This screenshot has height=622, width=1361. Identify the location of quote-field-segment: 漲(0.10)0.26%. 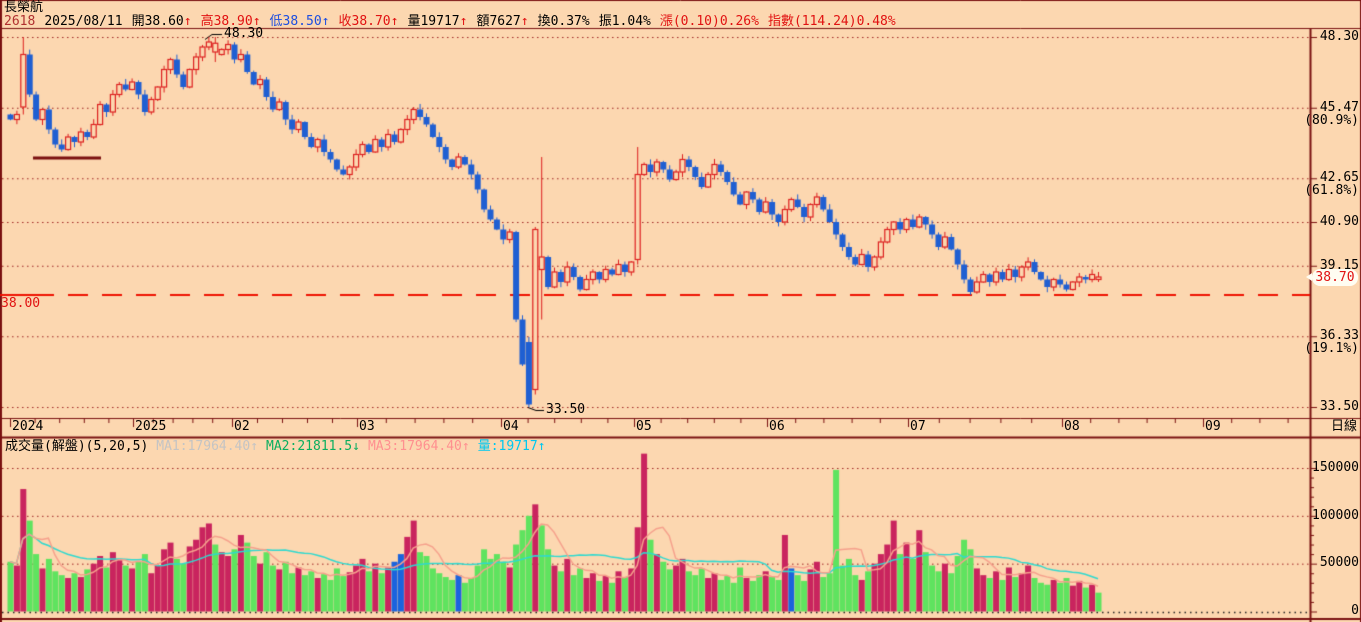
(709, 21).